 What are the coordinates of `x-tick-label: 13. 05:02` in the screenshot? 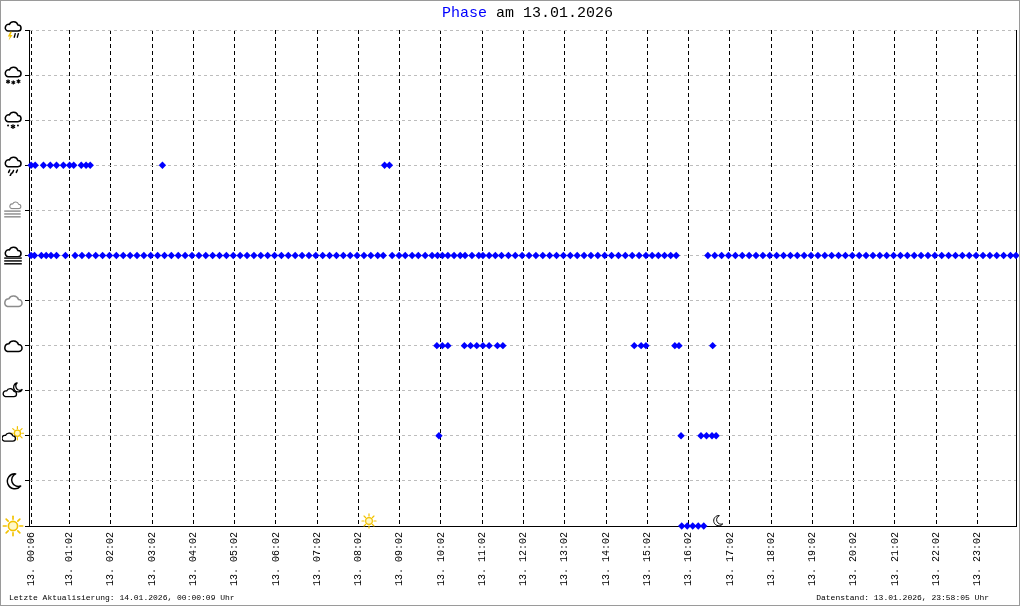 It's located at (235, 559).